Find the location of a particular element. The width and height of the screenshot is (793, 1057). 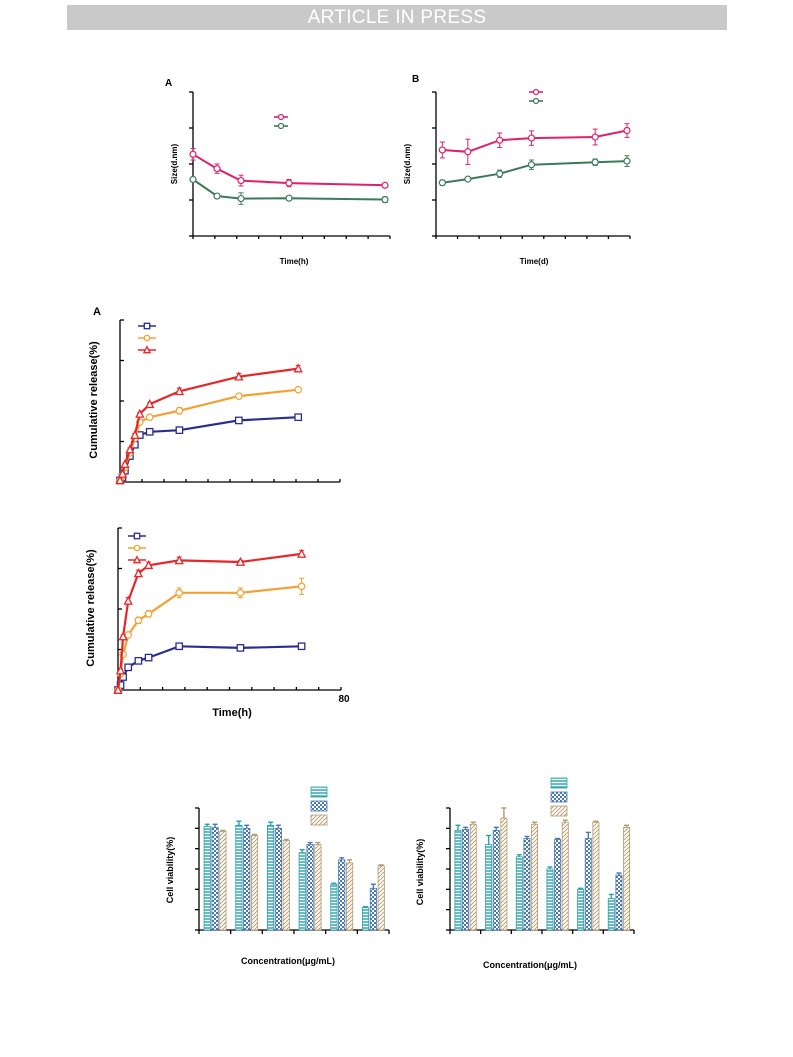

chart-viability-2: Concentration(μg/mL) Cell viability(%) is located at coordinates (525, 873).